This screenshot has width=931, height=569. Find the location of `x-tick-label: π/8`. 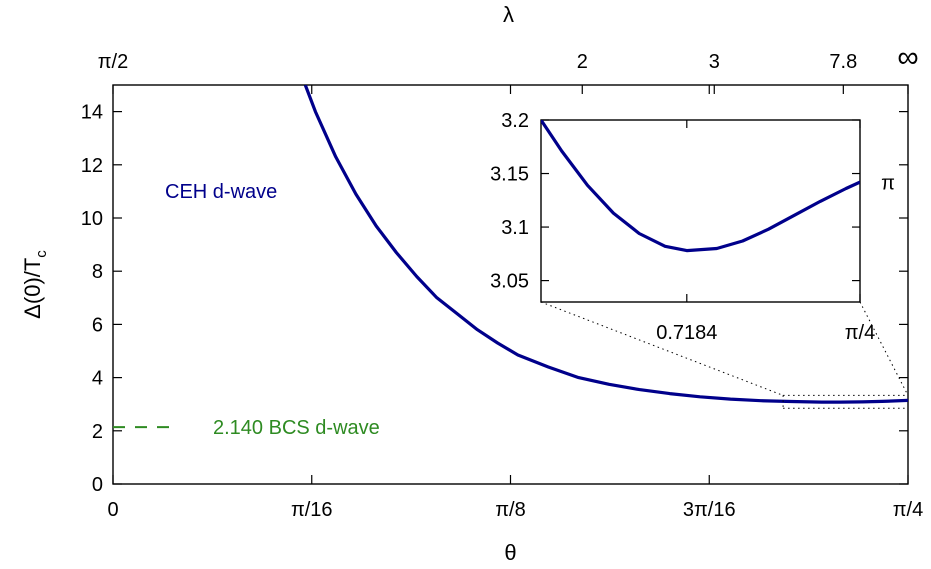

x-tick-label: π/8 is located at coordinates (510, 510).